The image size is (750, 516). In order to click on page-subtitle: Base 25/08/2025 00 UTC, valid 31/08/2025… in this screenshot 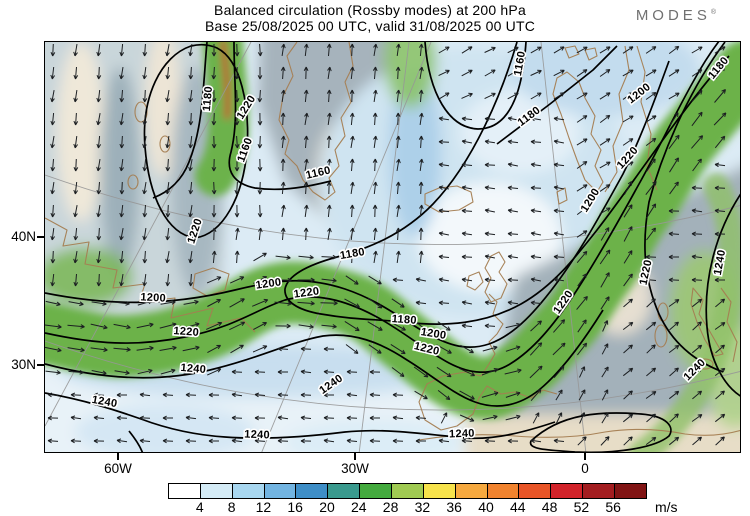, I will do `click(370, 26)`.